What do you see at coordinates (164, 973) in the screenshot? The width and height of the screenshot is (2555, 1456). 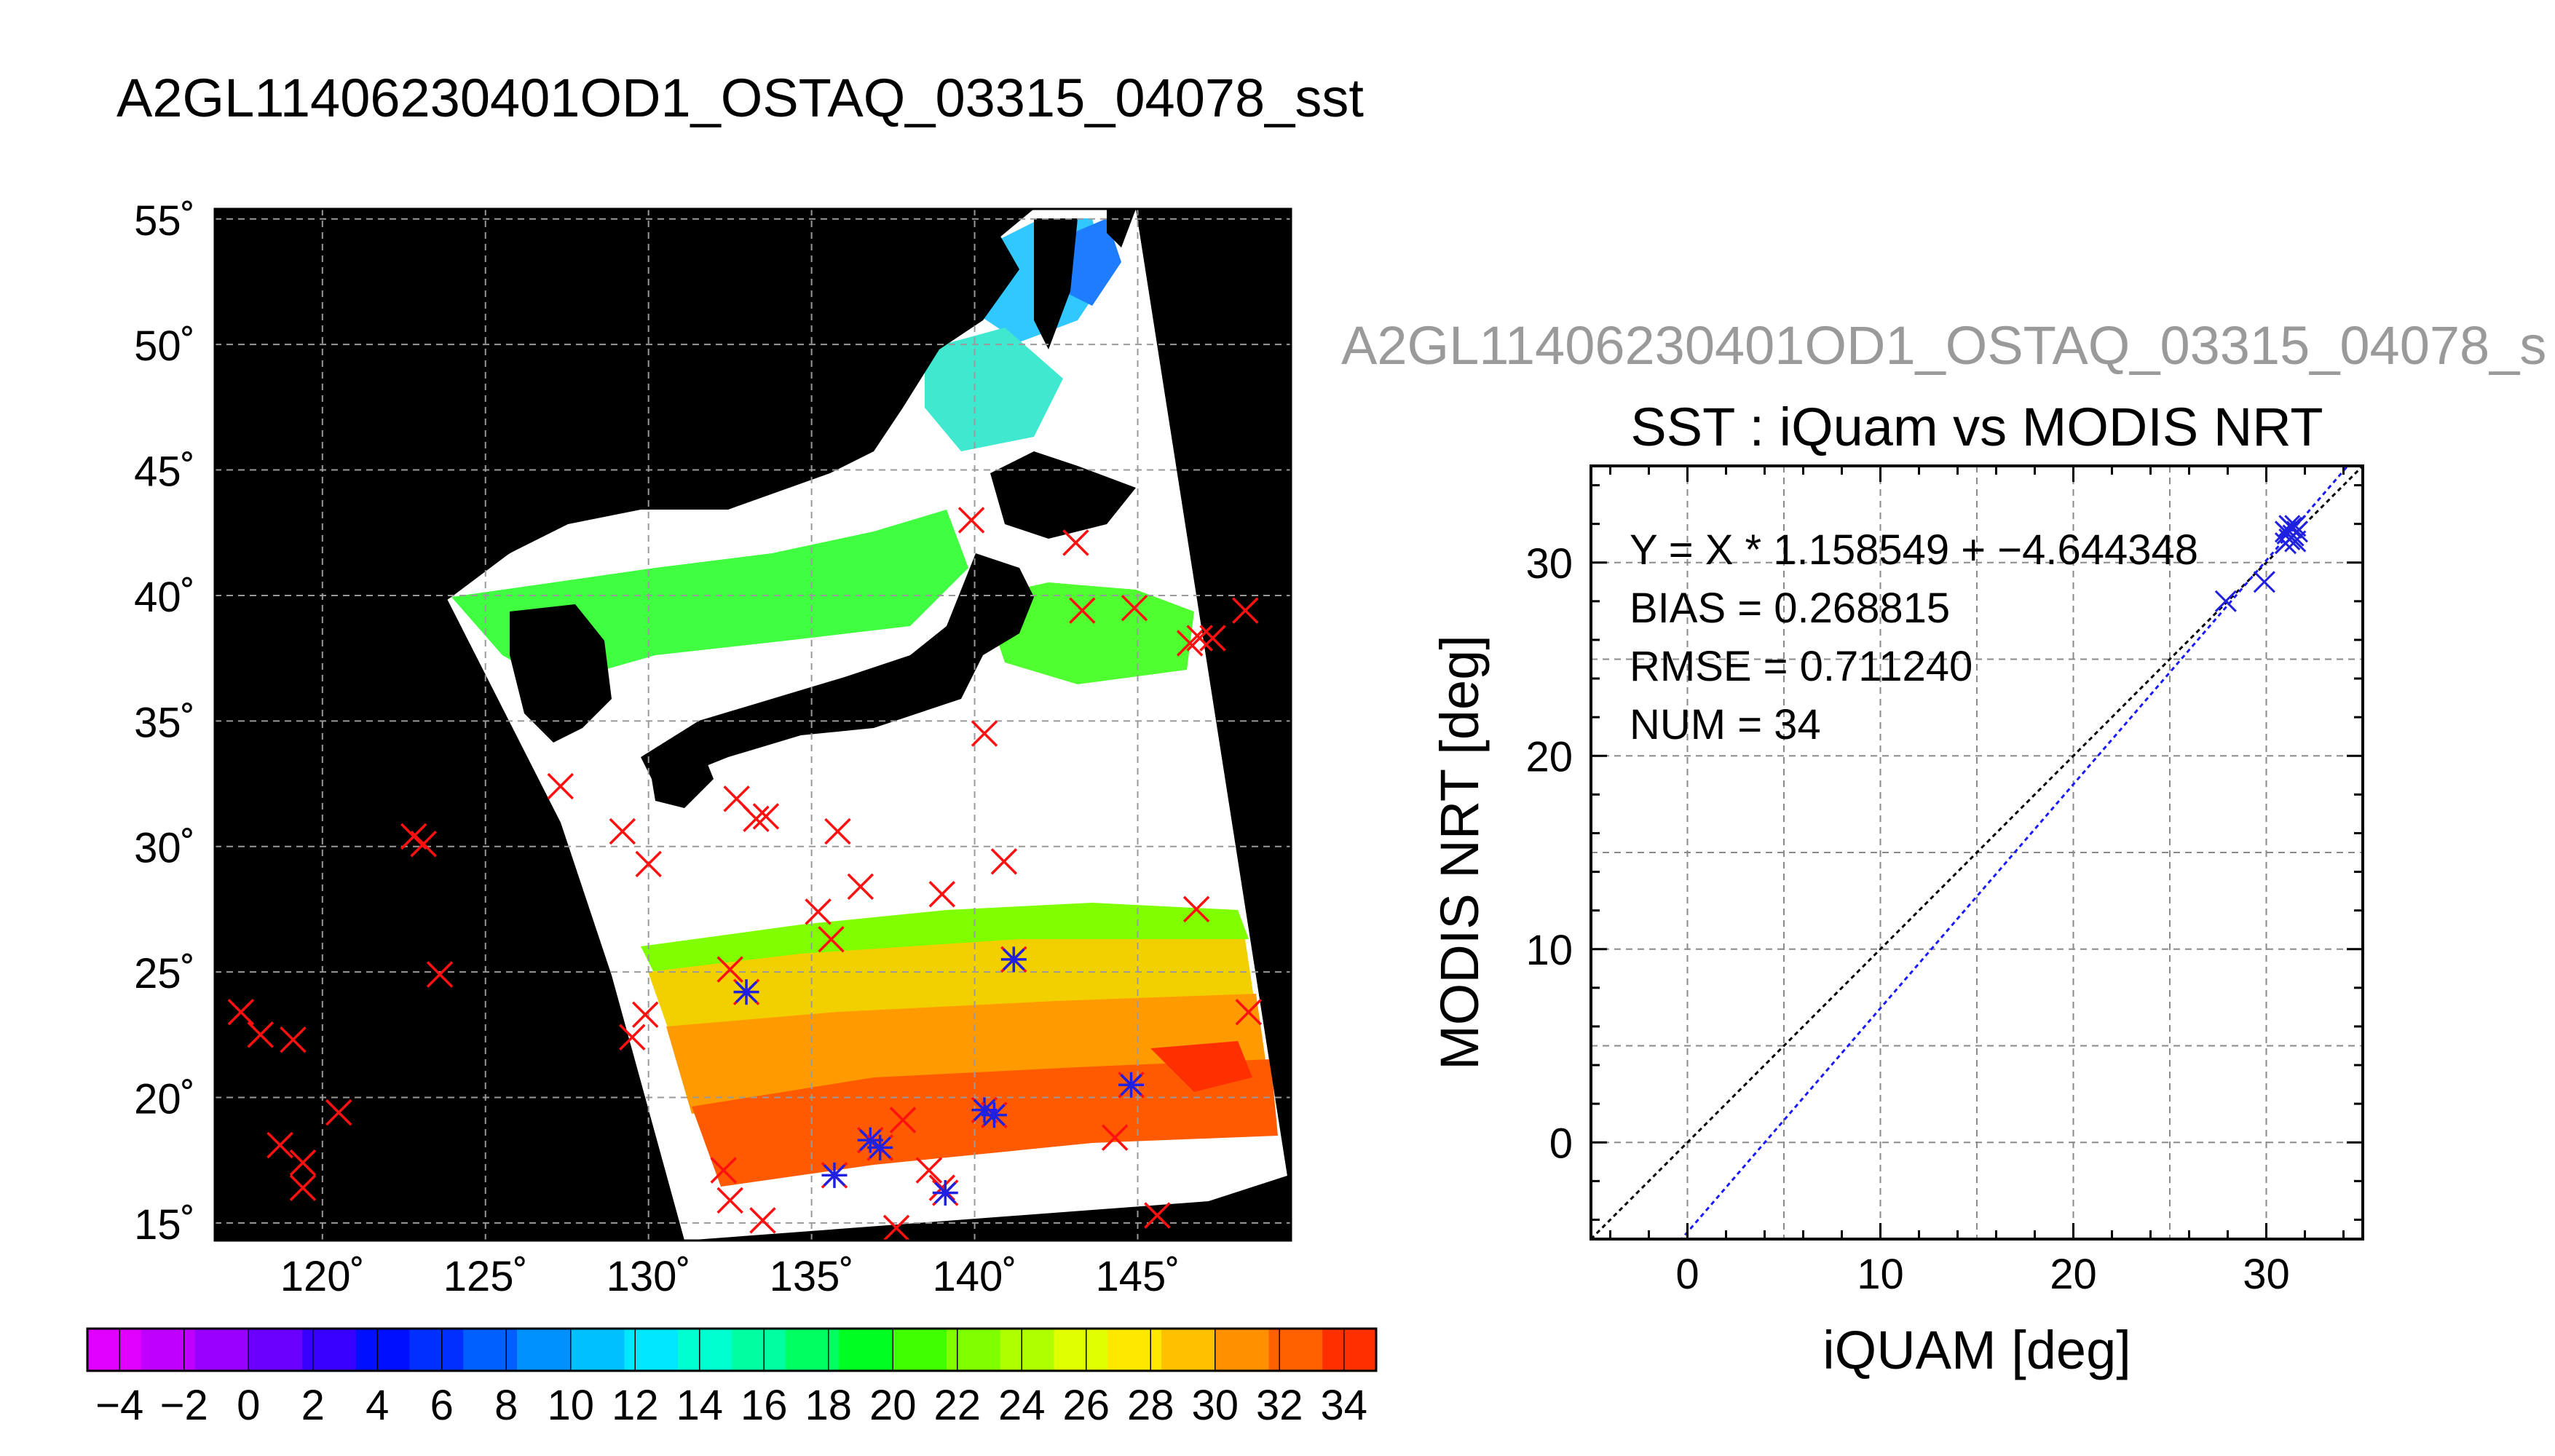 I see `lat-label: 25˚` at bounding box center [164, 973].